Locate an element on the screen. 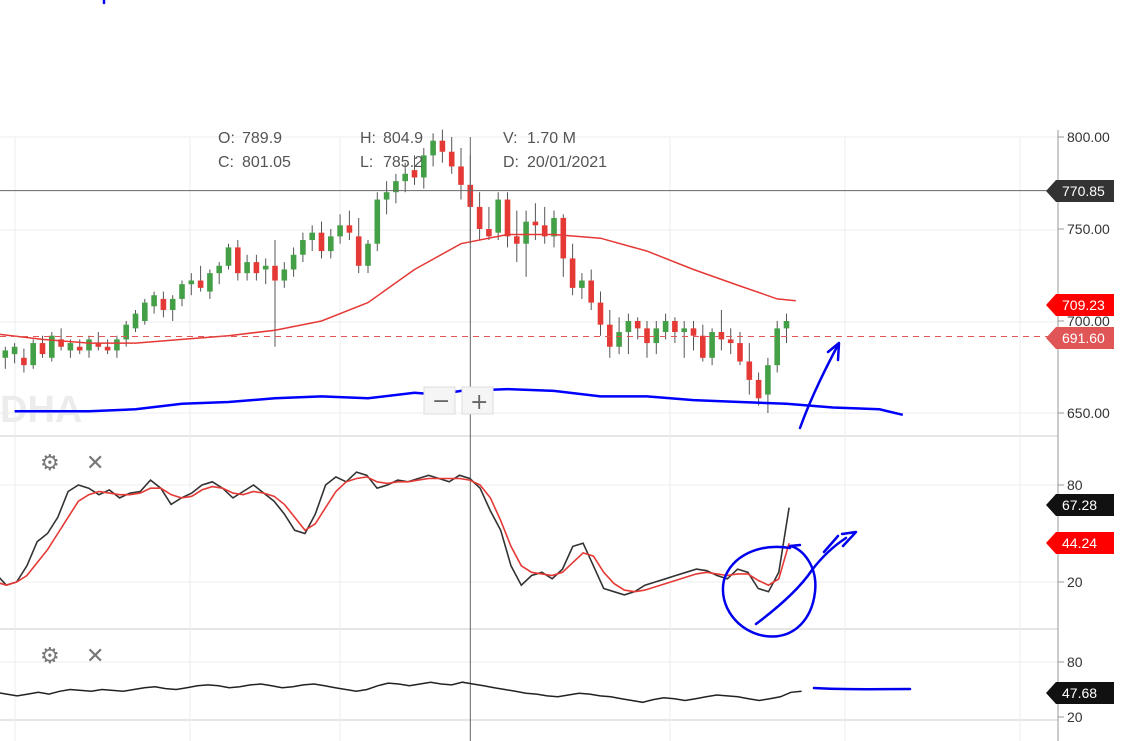 Image resolution: width=1124 pixels, height=741 pixels. oscillator-panel is located at coordinates (401, 692).